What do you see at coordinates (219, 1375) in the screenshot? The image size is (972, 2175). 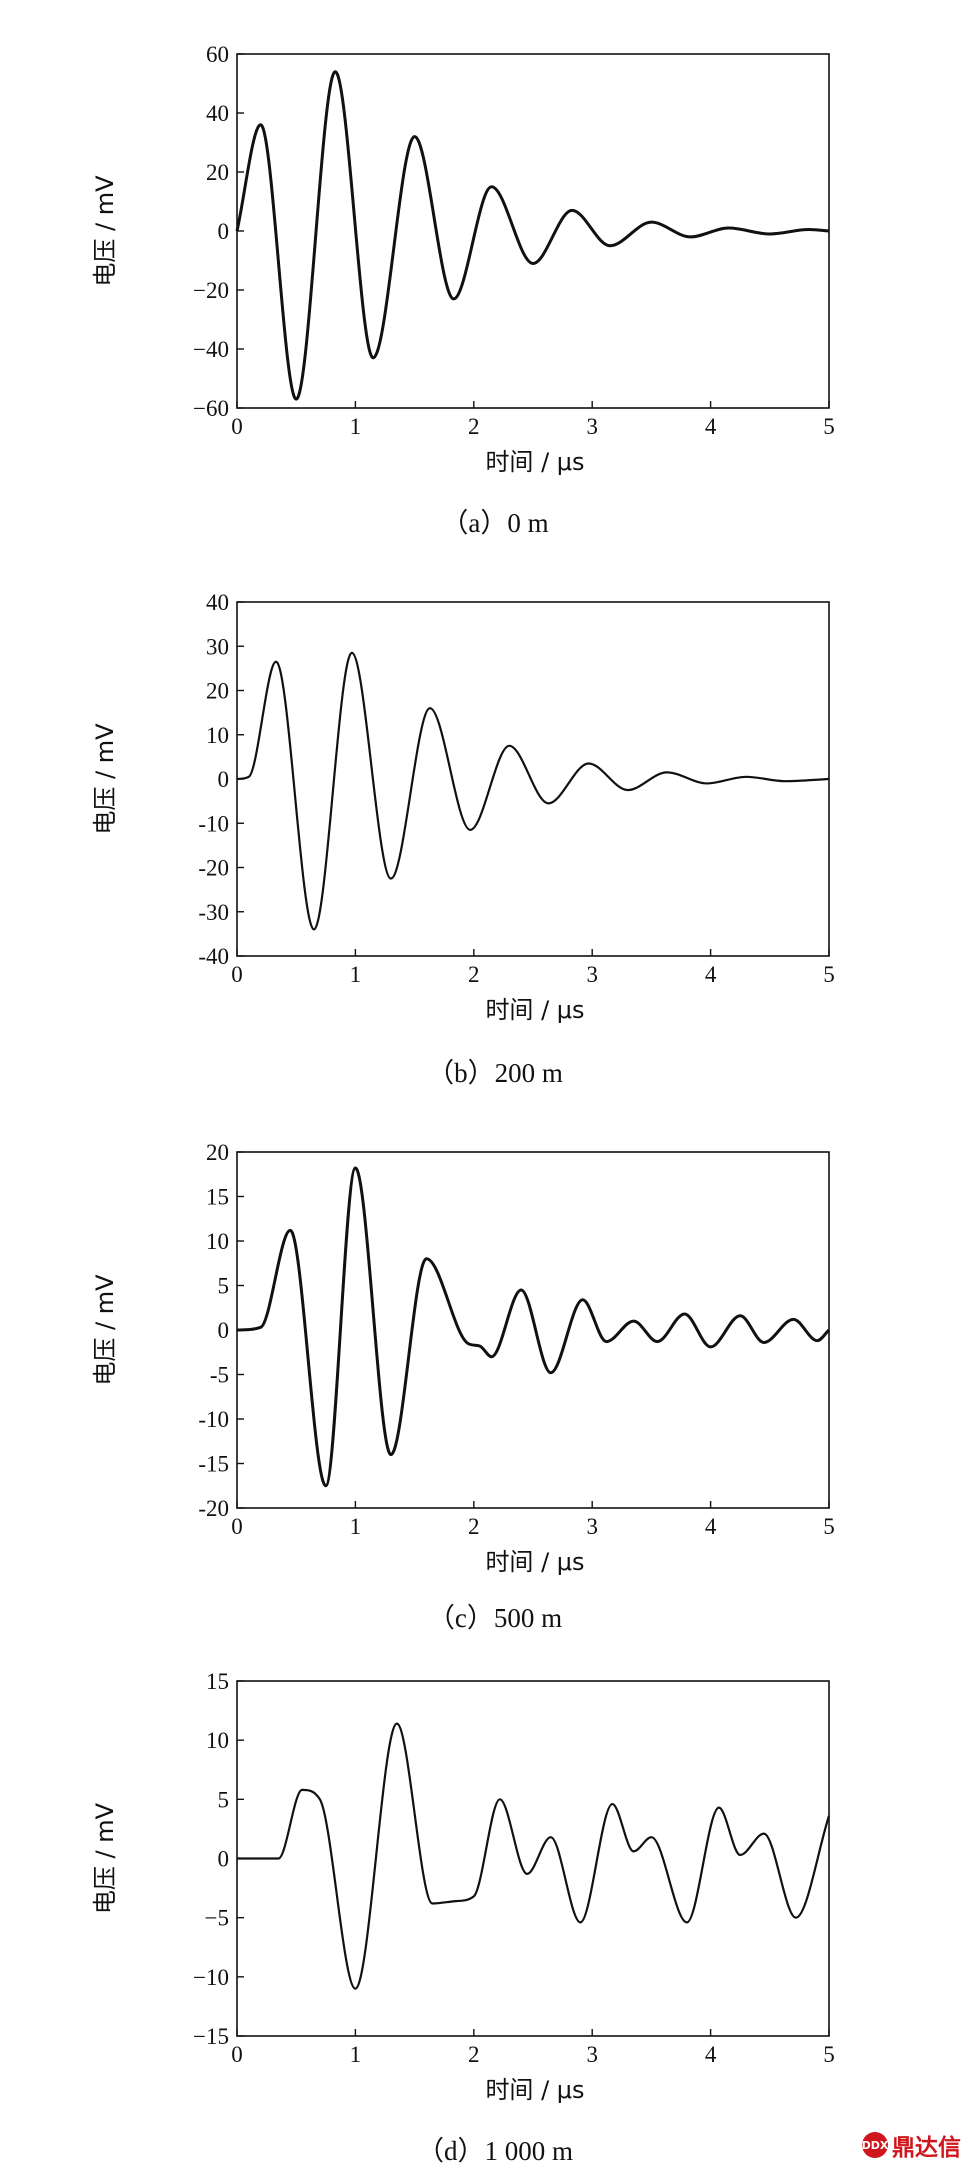 I see `y-tick-label: -5` at bounding box center [219, 1375].